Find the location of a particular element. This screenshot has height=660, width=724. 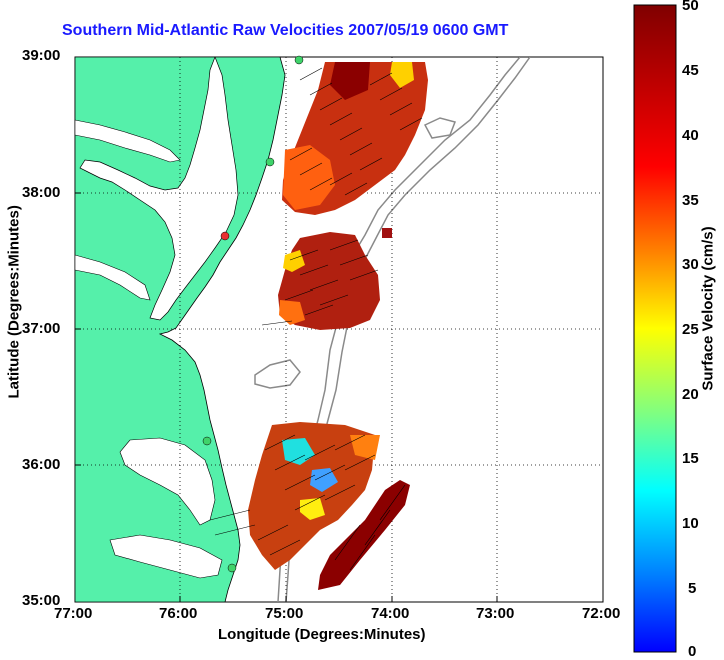

colorbar-tick-label: 10 is located at coordinates (690, 523).